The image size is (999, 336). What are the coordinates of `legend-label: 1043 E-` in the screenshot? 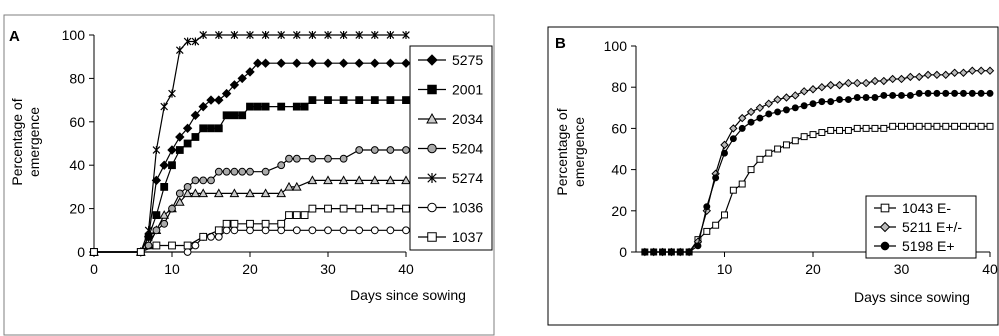 It's located at (926, 208).